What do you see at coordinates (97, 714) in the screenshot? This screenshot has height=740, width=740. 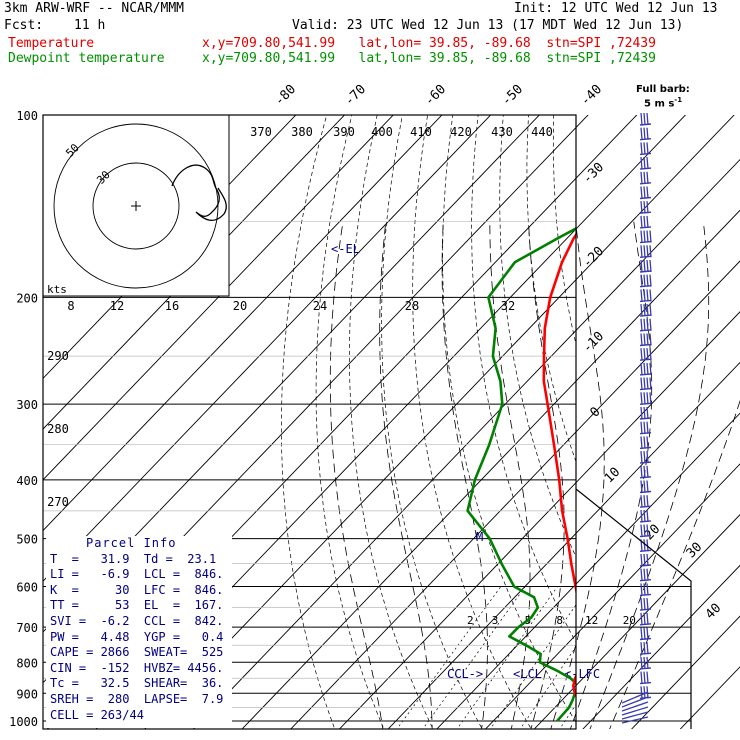 I see `parcel-info-row: CELL = 263/44` at bounding box center [97, 714].